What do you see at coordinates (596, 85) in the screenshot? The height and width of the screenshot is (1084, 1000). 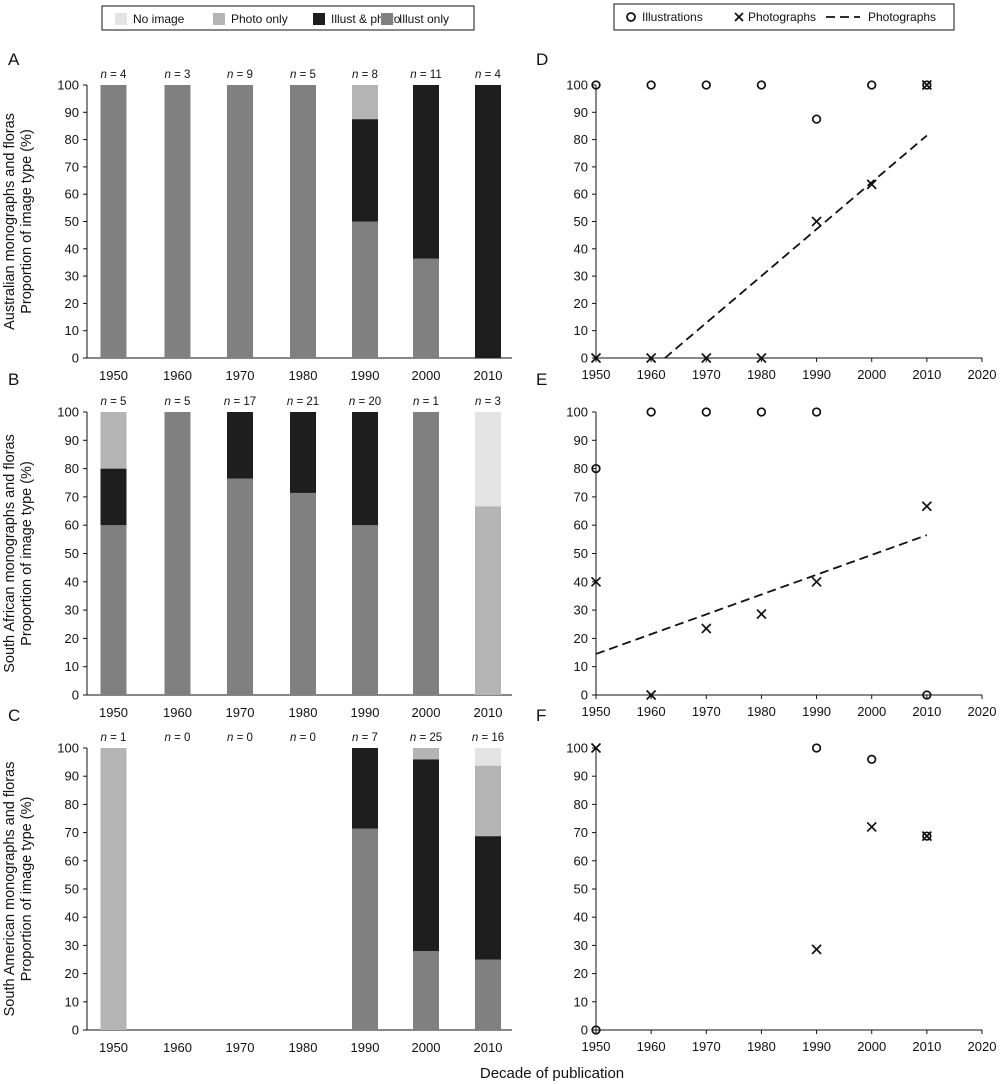 I see `point-illustrations-1950` at bounding box center [596, 85].